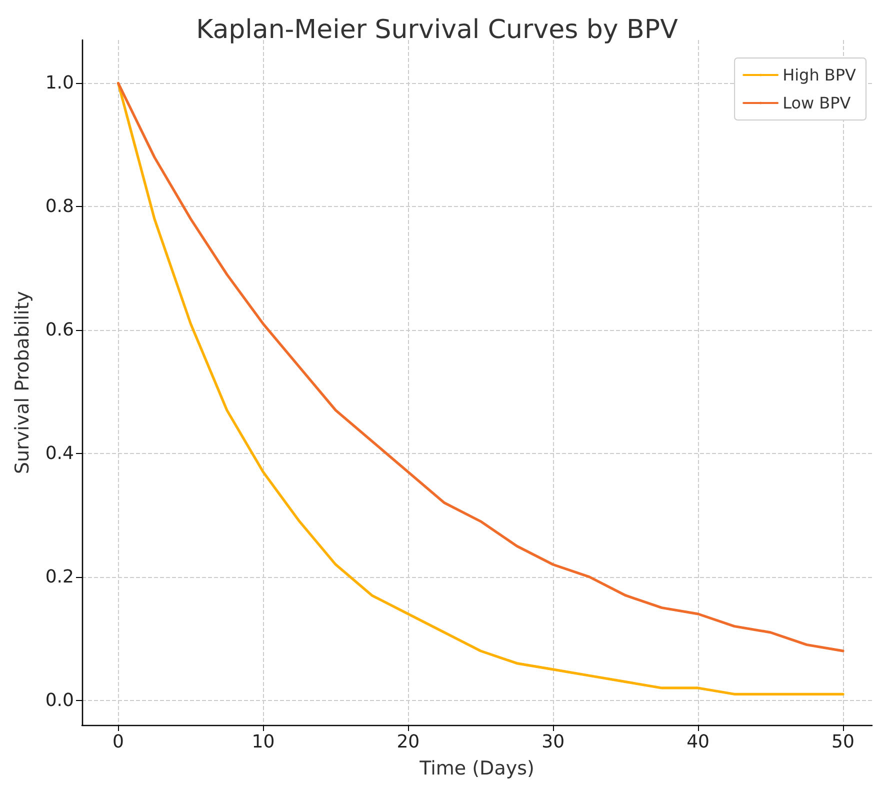 This screenshot has height=787, width=874. Describe the element at coordinates (553, 742) in the screenshot. I see `x-tick-label: 30` at that location.